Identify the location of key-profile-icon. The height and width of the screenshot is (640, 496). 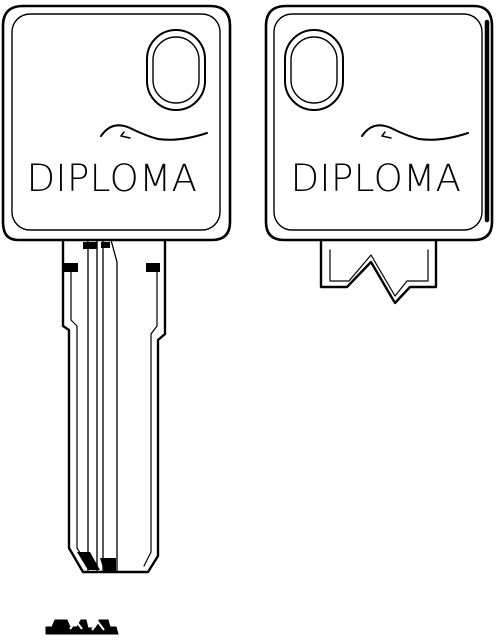
(82, 627).